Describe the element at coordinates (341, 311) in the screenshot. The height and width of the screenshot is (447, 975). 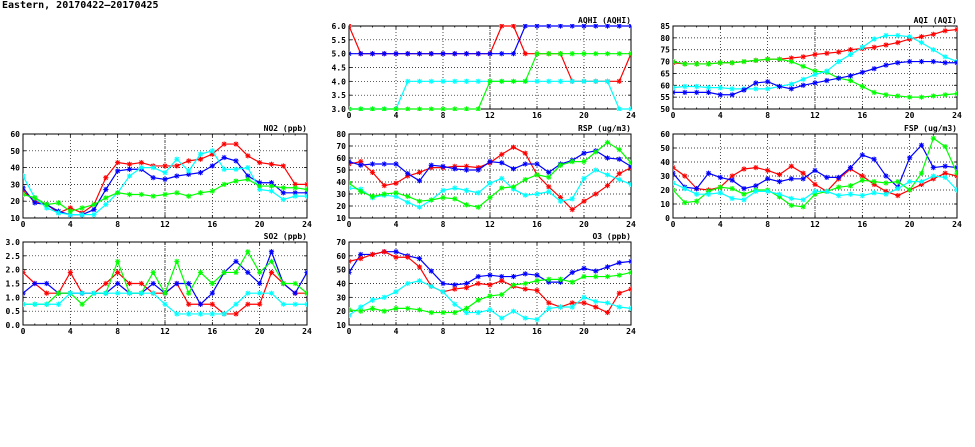
I see `y-tick-label: 20` at that location.